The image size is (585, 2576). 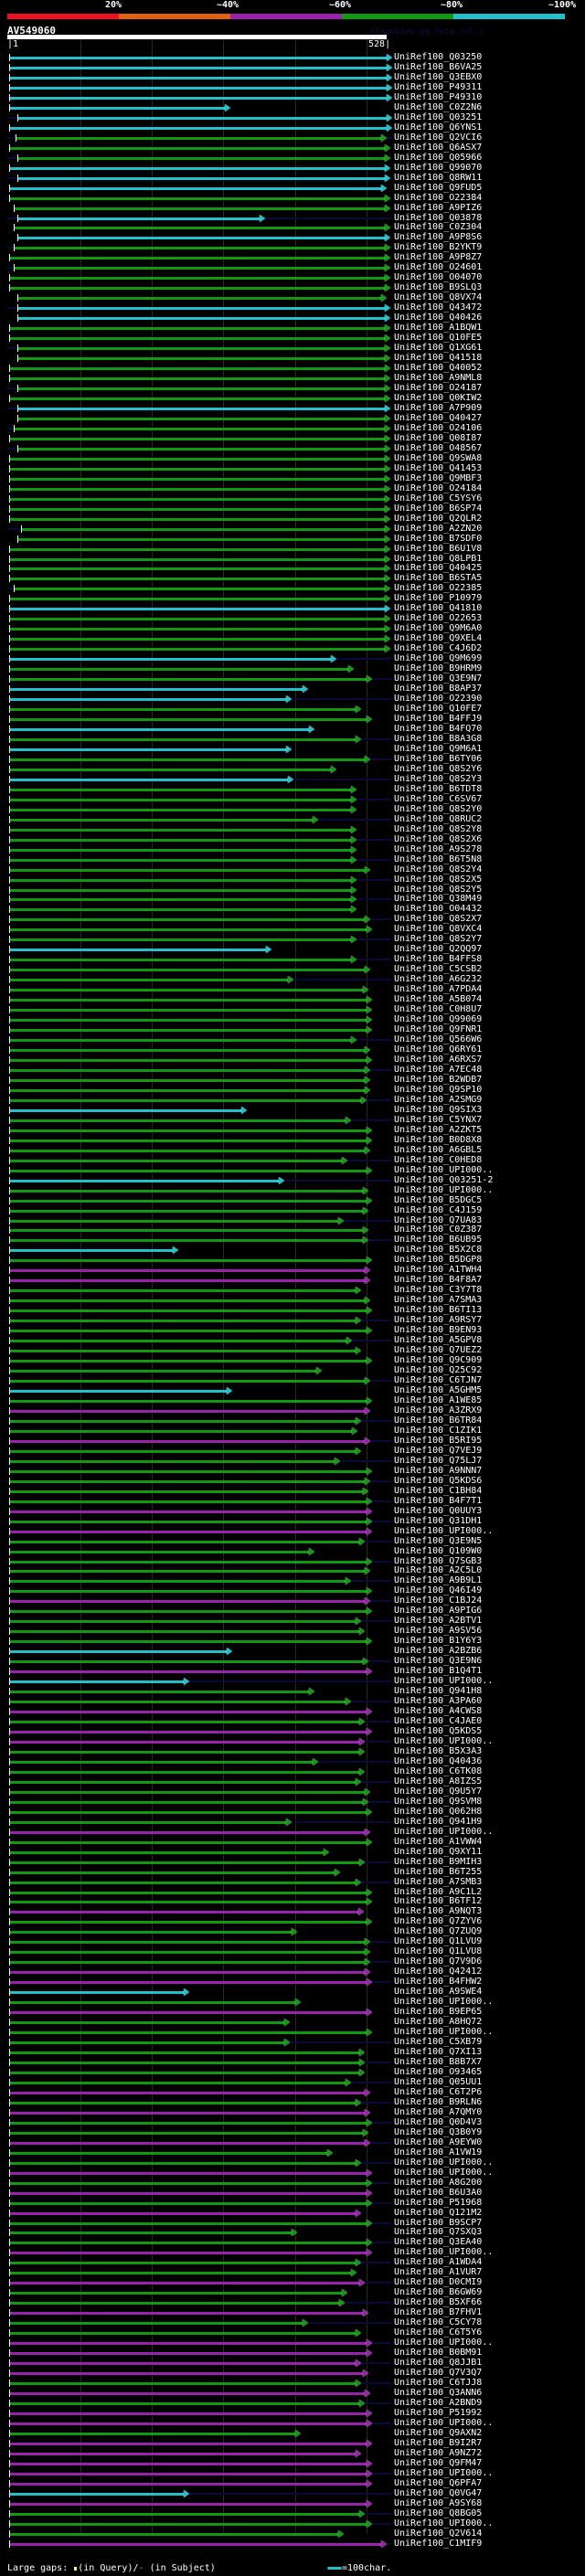 What do you see at coordinates (439, 208) in the screenshot?
I see `hit-label: UniRef100_A9PIZ6` at bounding box center [439, 208].